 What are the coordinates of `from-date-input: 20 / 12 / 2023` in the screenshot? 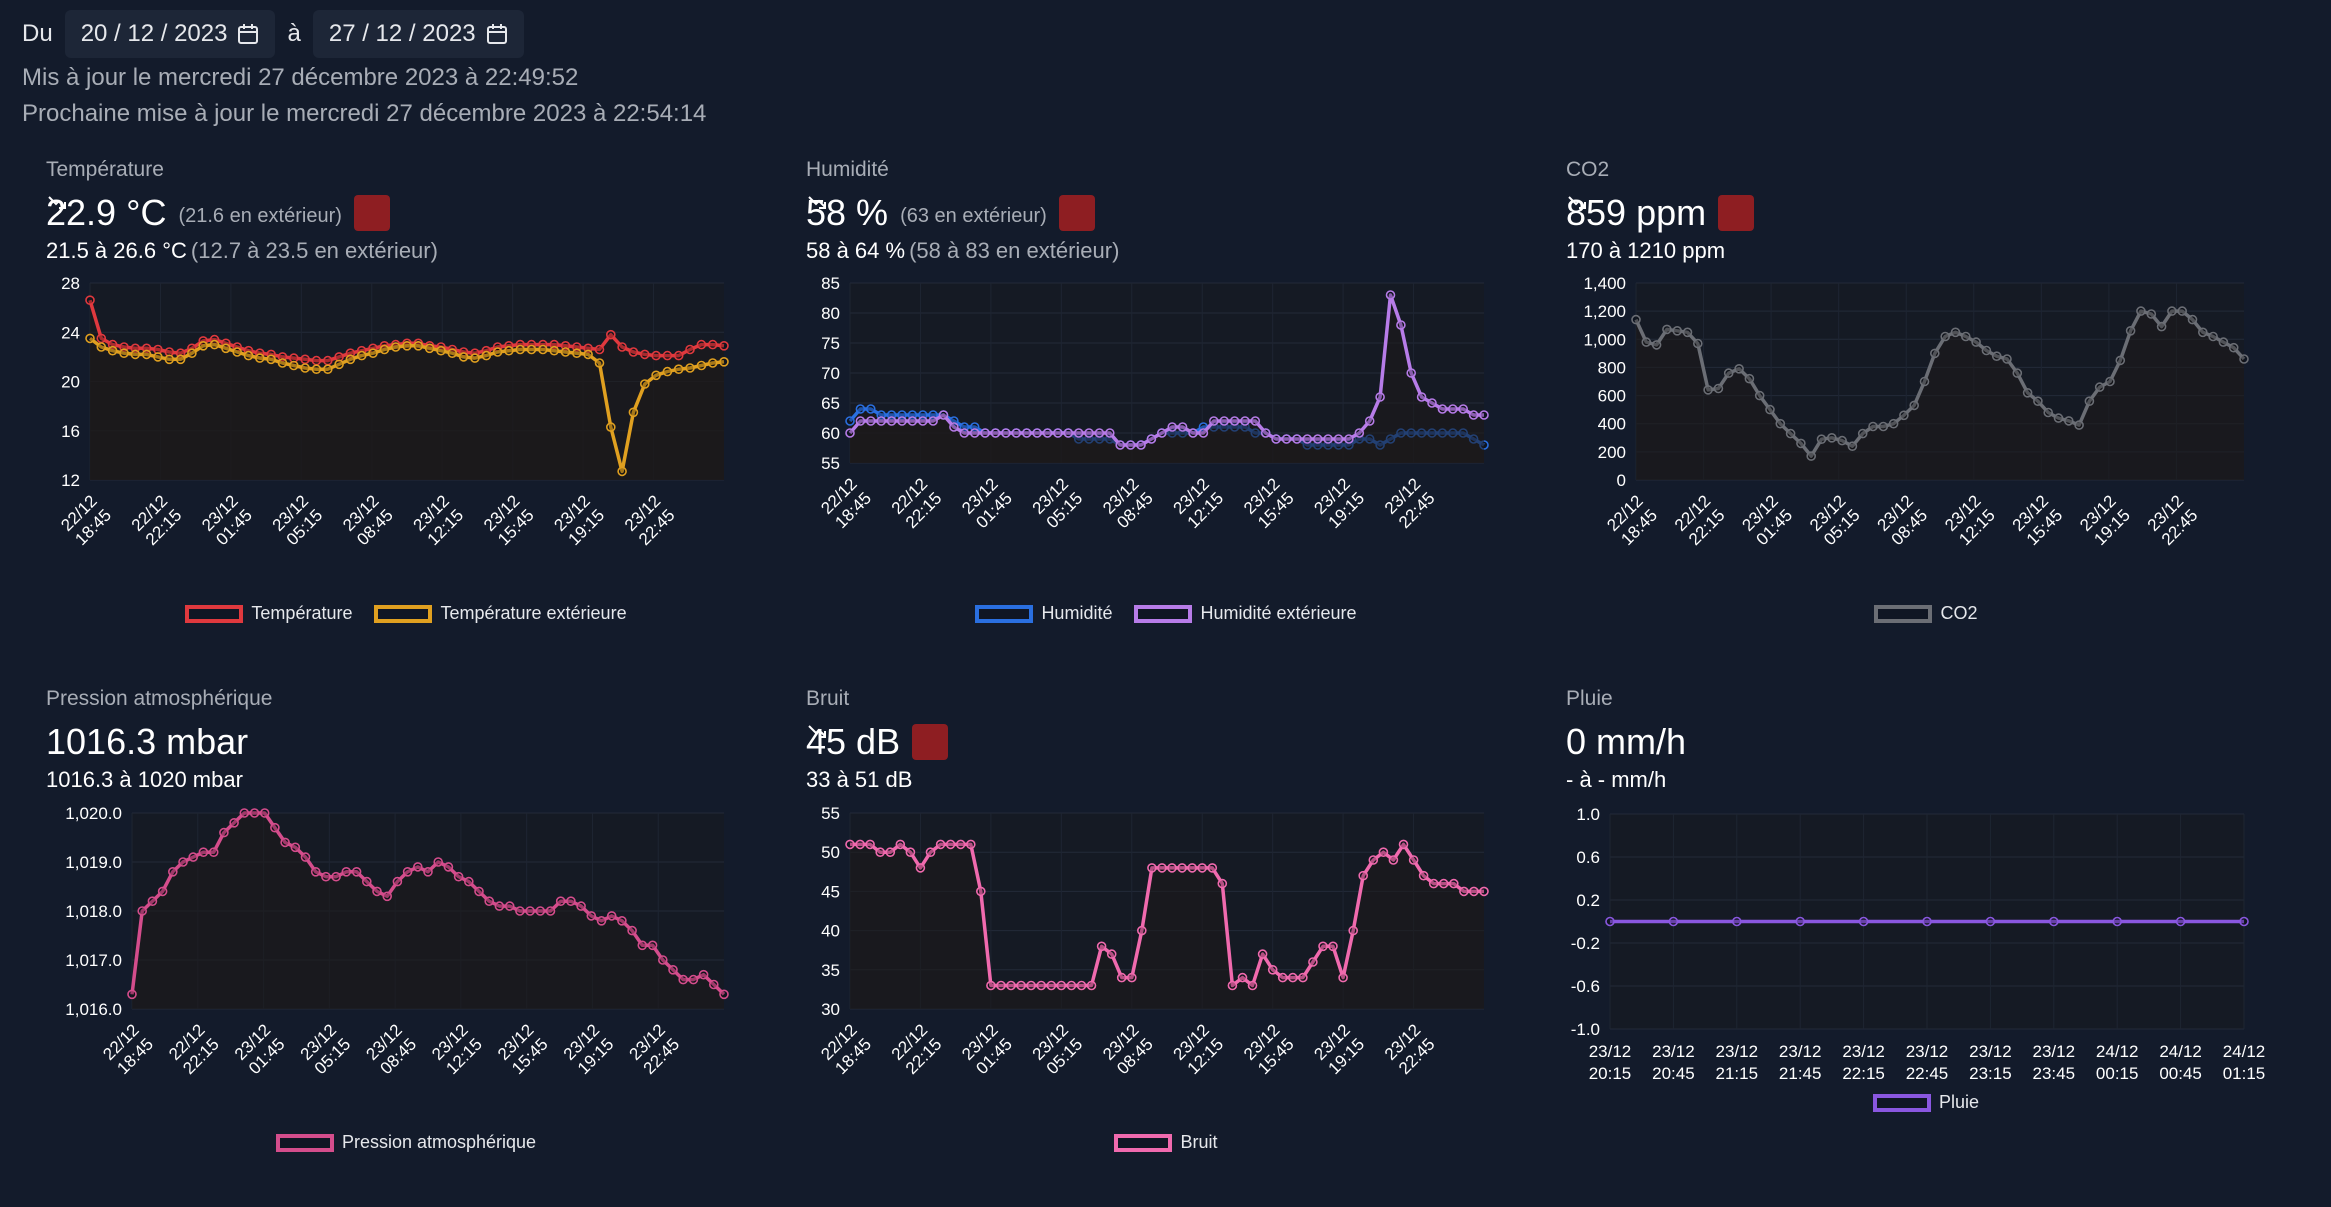 It's located at (170, 34).